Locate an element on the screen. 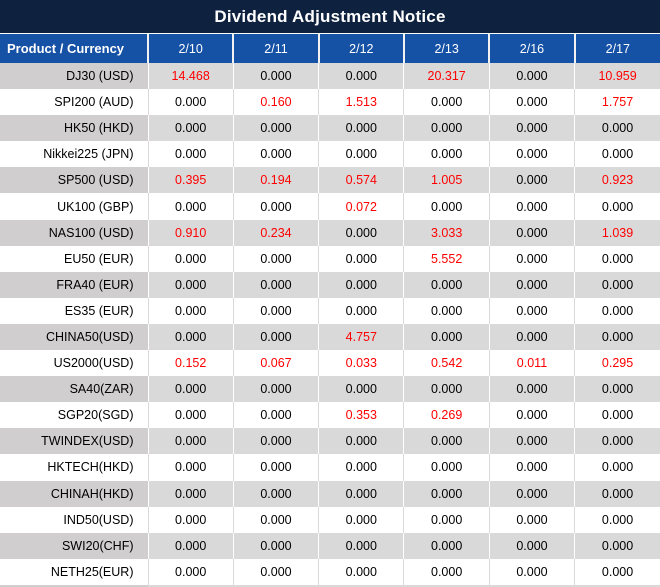 This screenshot has height=587, width=660. value-cell: 0.269 is located at coordinates (446, 415).